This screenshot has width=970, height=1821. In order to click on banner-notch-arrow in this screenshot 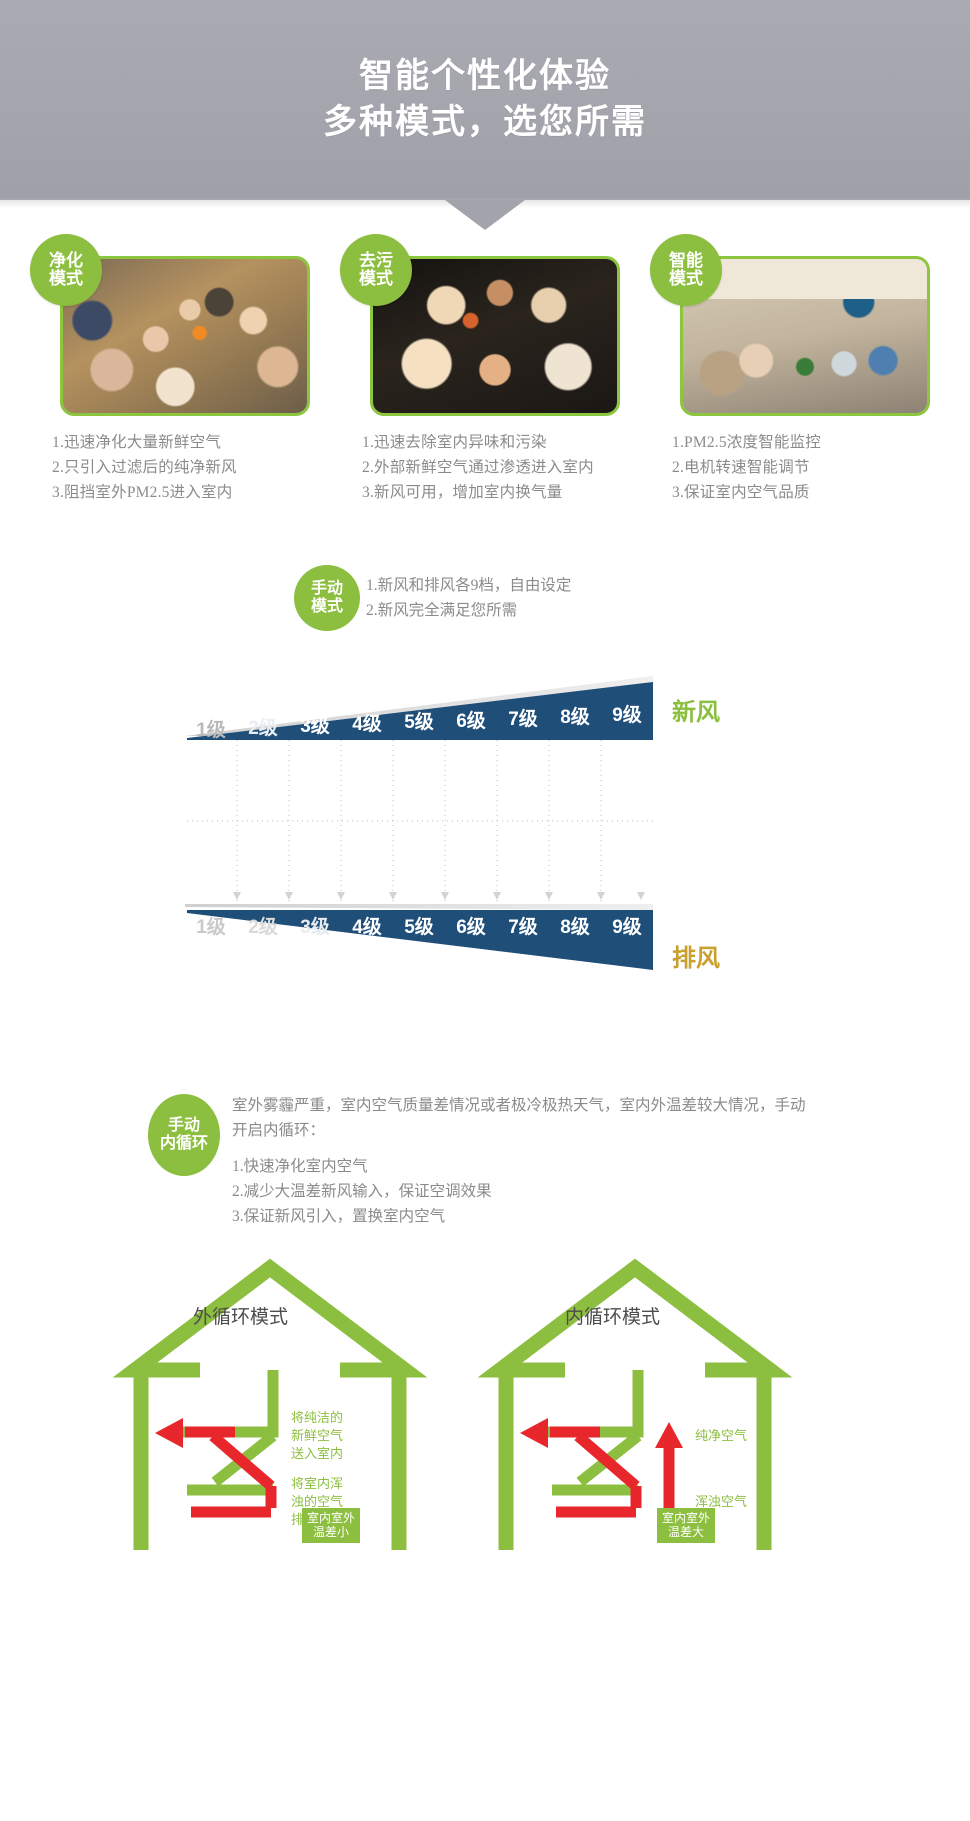, I will do `click(485, 215)`.